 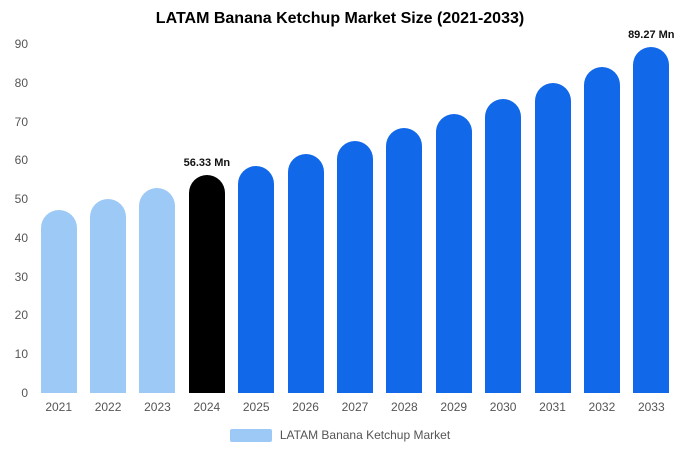 What do you see at coordinates (24, 393) in the screenshot?
I see `y-tick-label: 0` at bounding box center [24, 393].